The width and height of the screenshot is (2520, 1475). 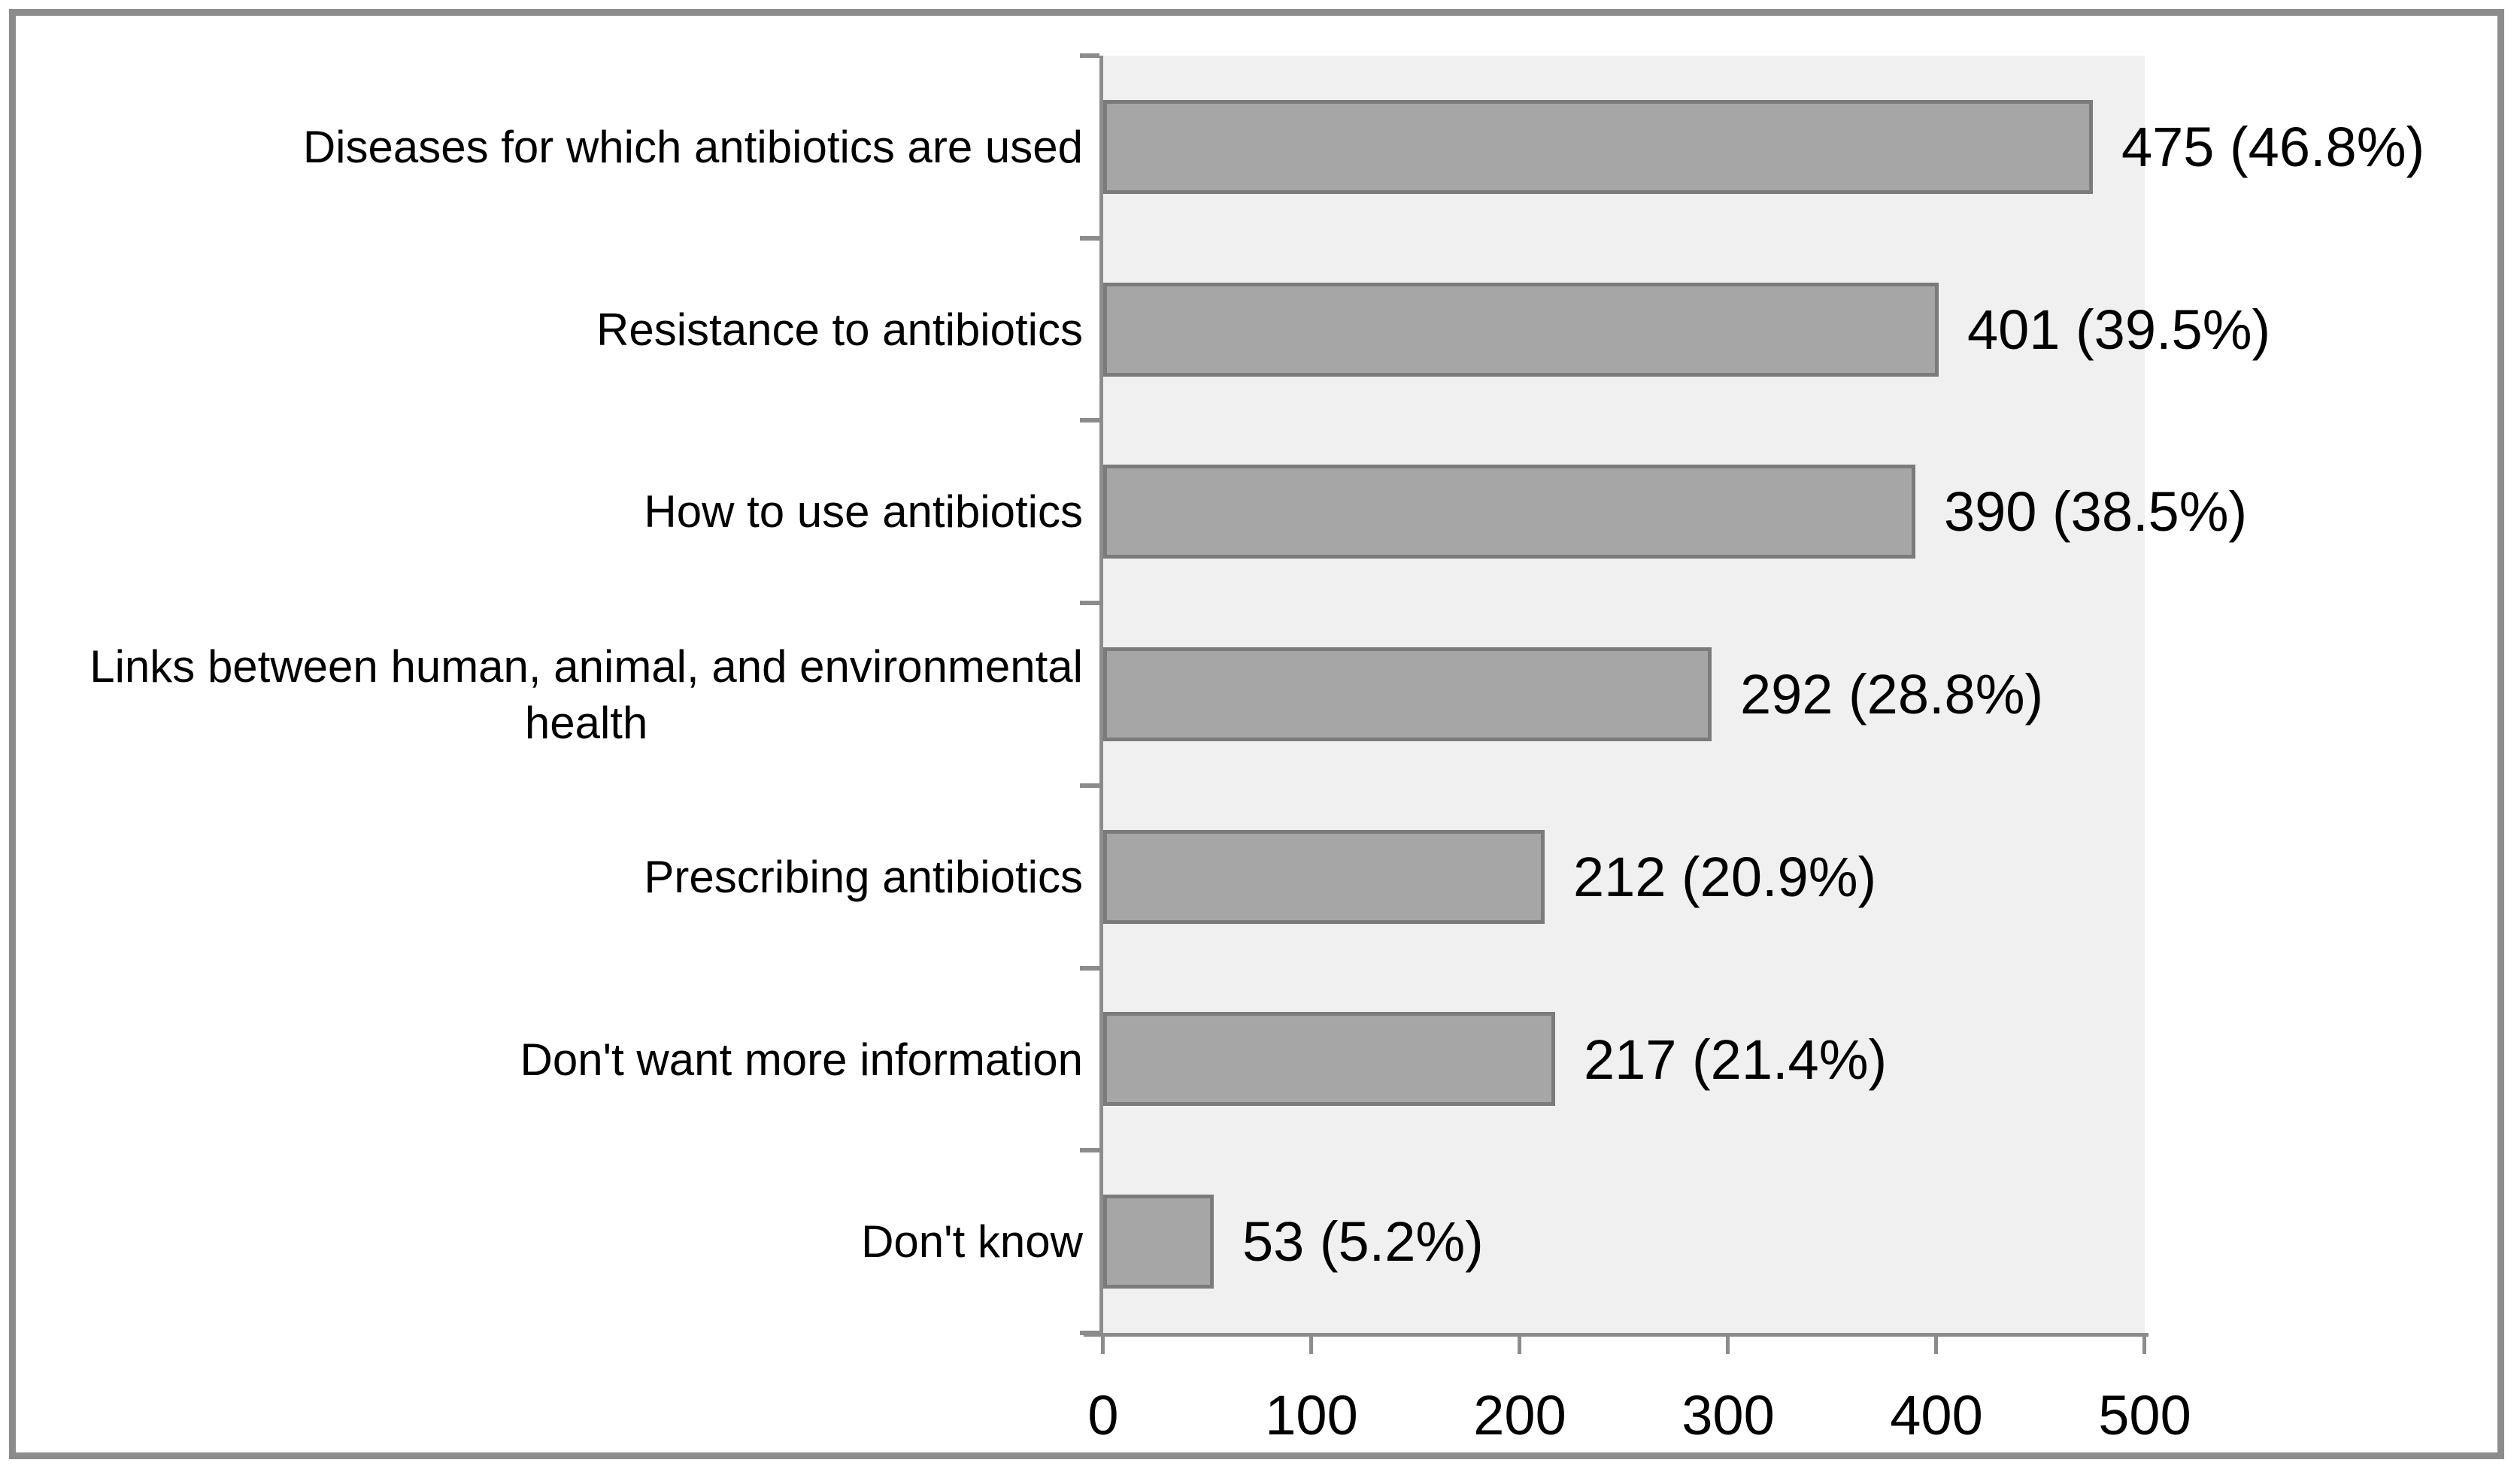 I want to click on value-label: 475 (46.8%), so click(x=2273, y=147).